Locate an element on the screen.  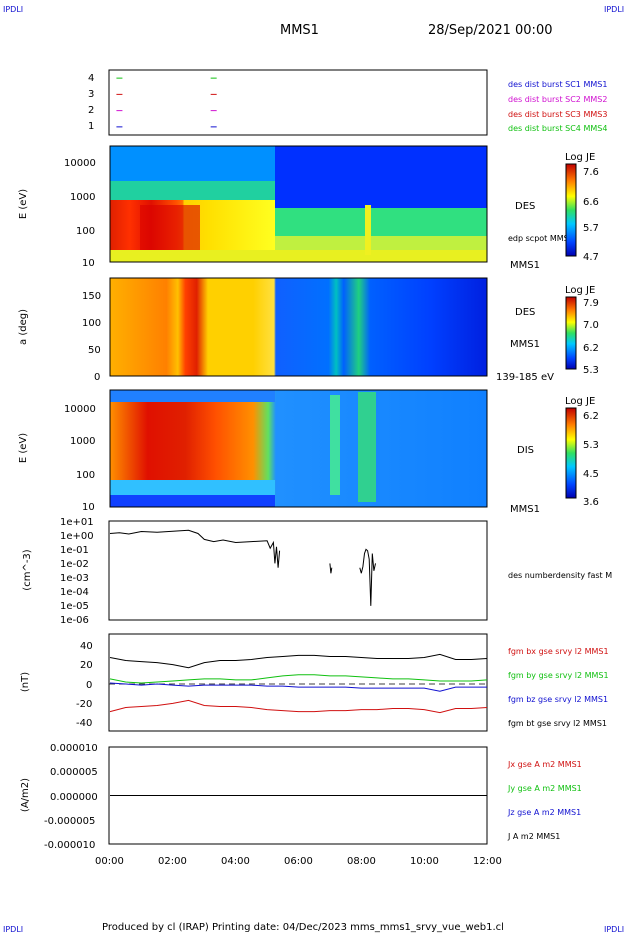
time-tick: 10:00 is located at coordinates (424, 861).